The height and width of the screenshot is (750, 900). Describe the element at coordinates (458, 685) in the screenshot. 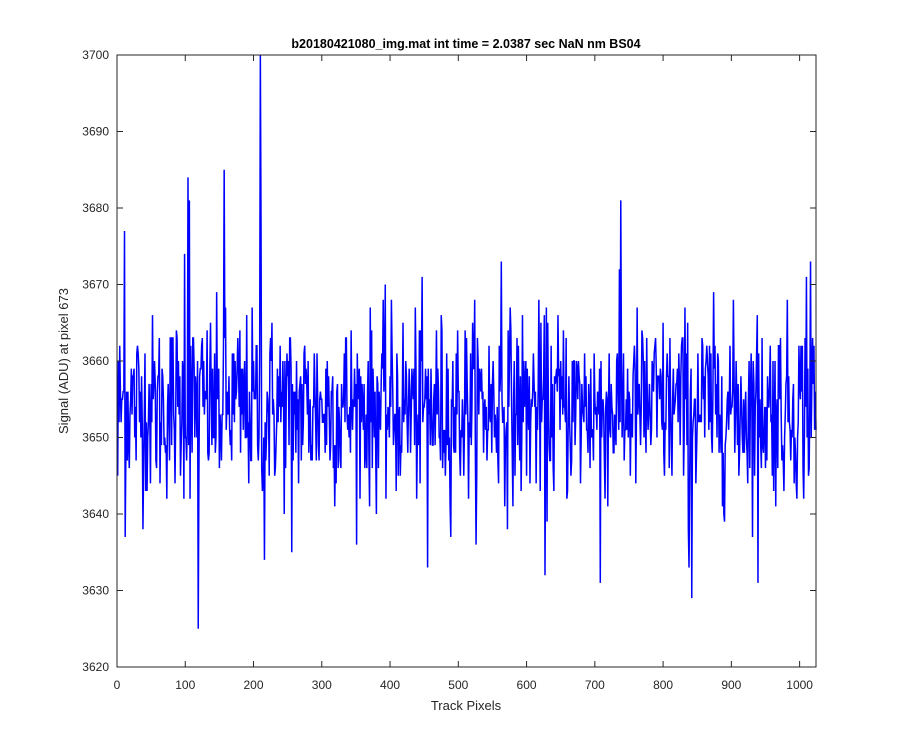

I see `x-tick-label: 500` at that location.